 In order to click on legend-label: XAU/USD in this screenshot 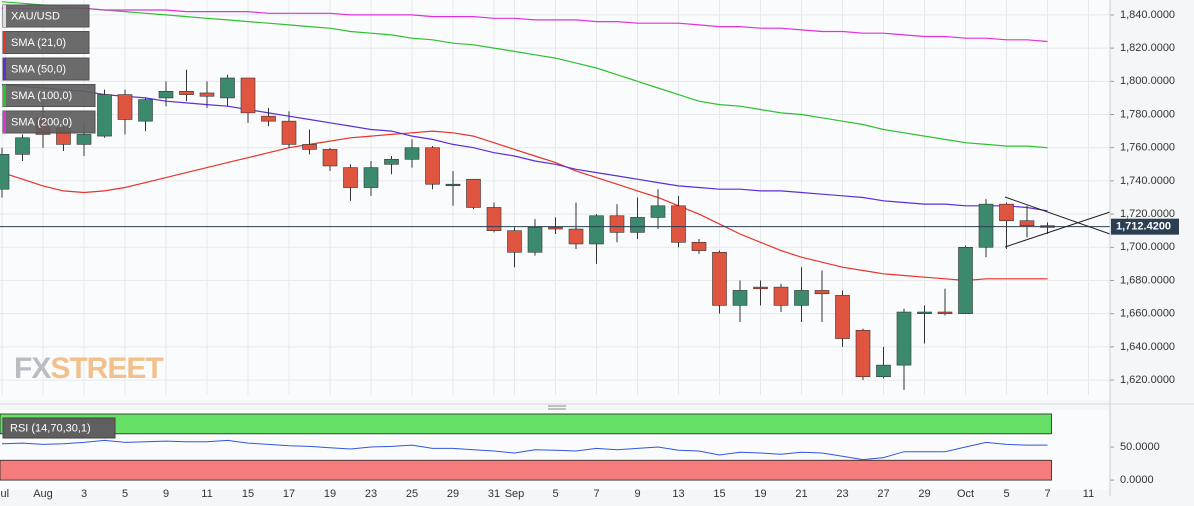, I will do `click(35, 16)`.